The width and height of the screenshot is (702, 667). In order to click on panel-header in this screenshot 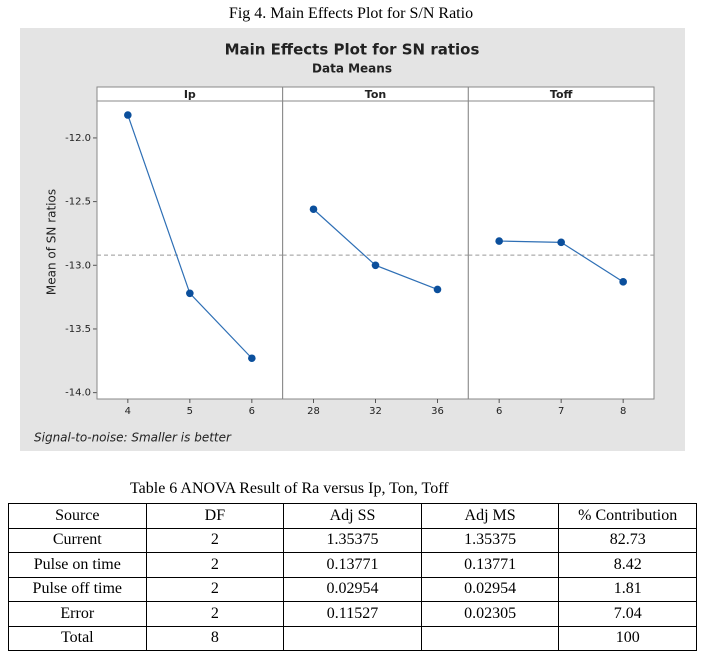, I will do `click(561, 94)`.